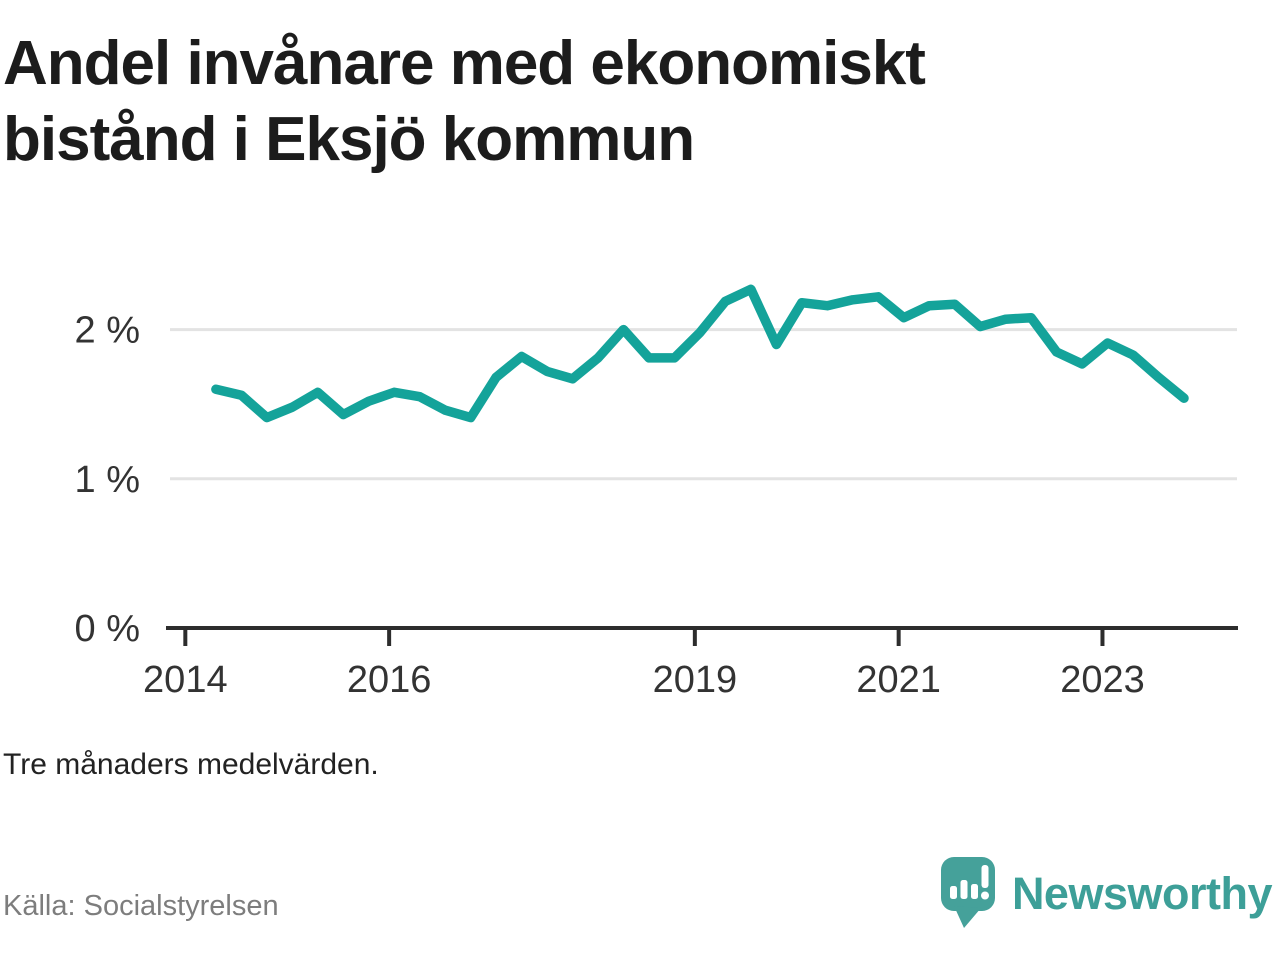 The width and height of the screenshot is (1280, 960). Describe the element at coordinates (702, 636) in the screenshot. I see `x-axis` at that location.